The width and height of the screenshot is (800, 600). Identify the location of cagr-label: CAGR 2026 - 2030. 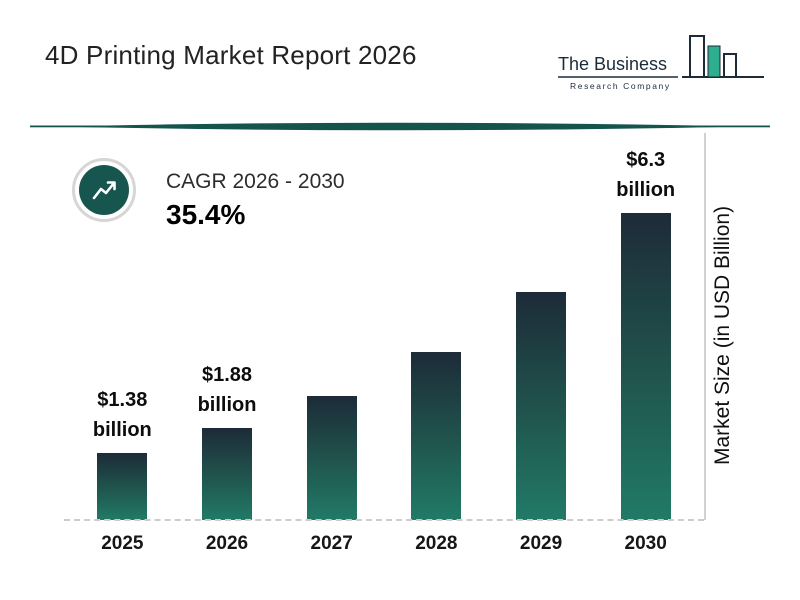
(255, 181).